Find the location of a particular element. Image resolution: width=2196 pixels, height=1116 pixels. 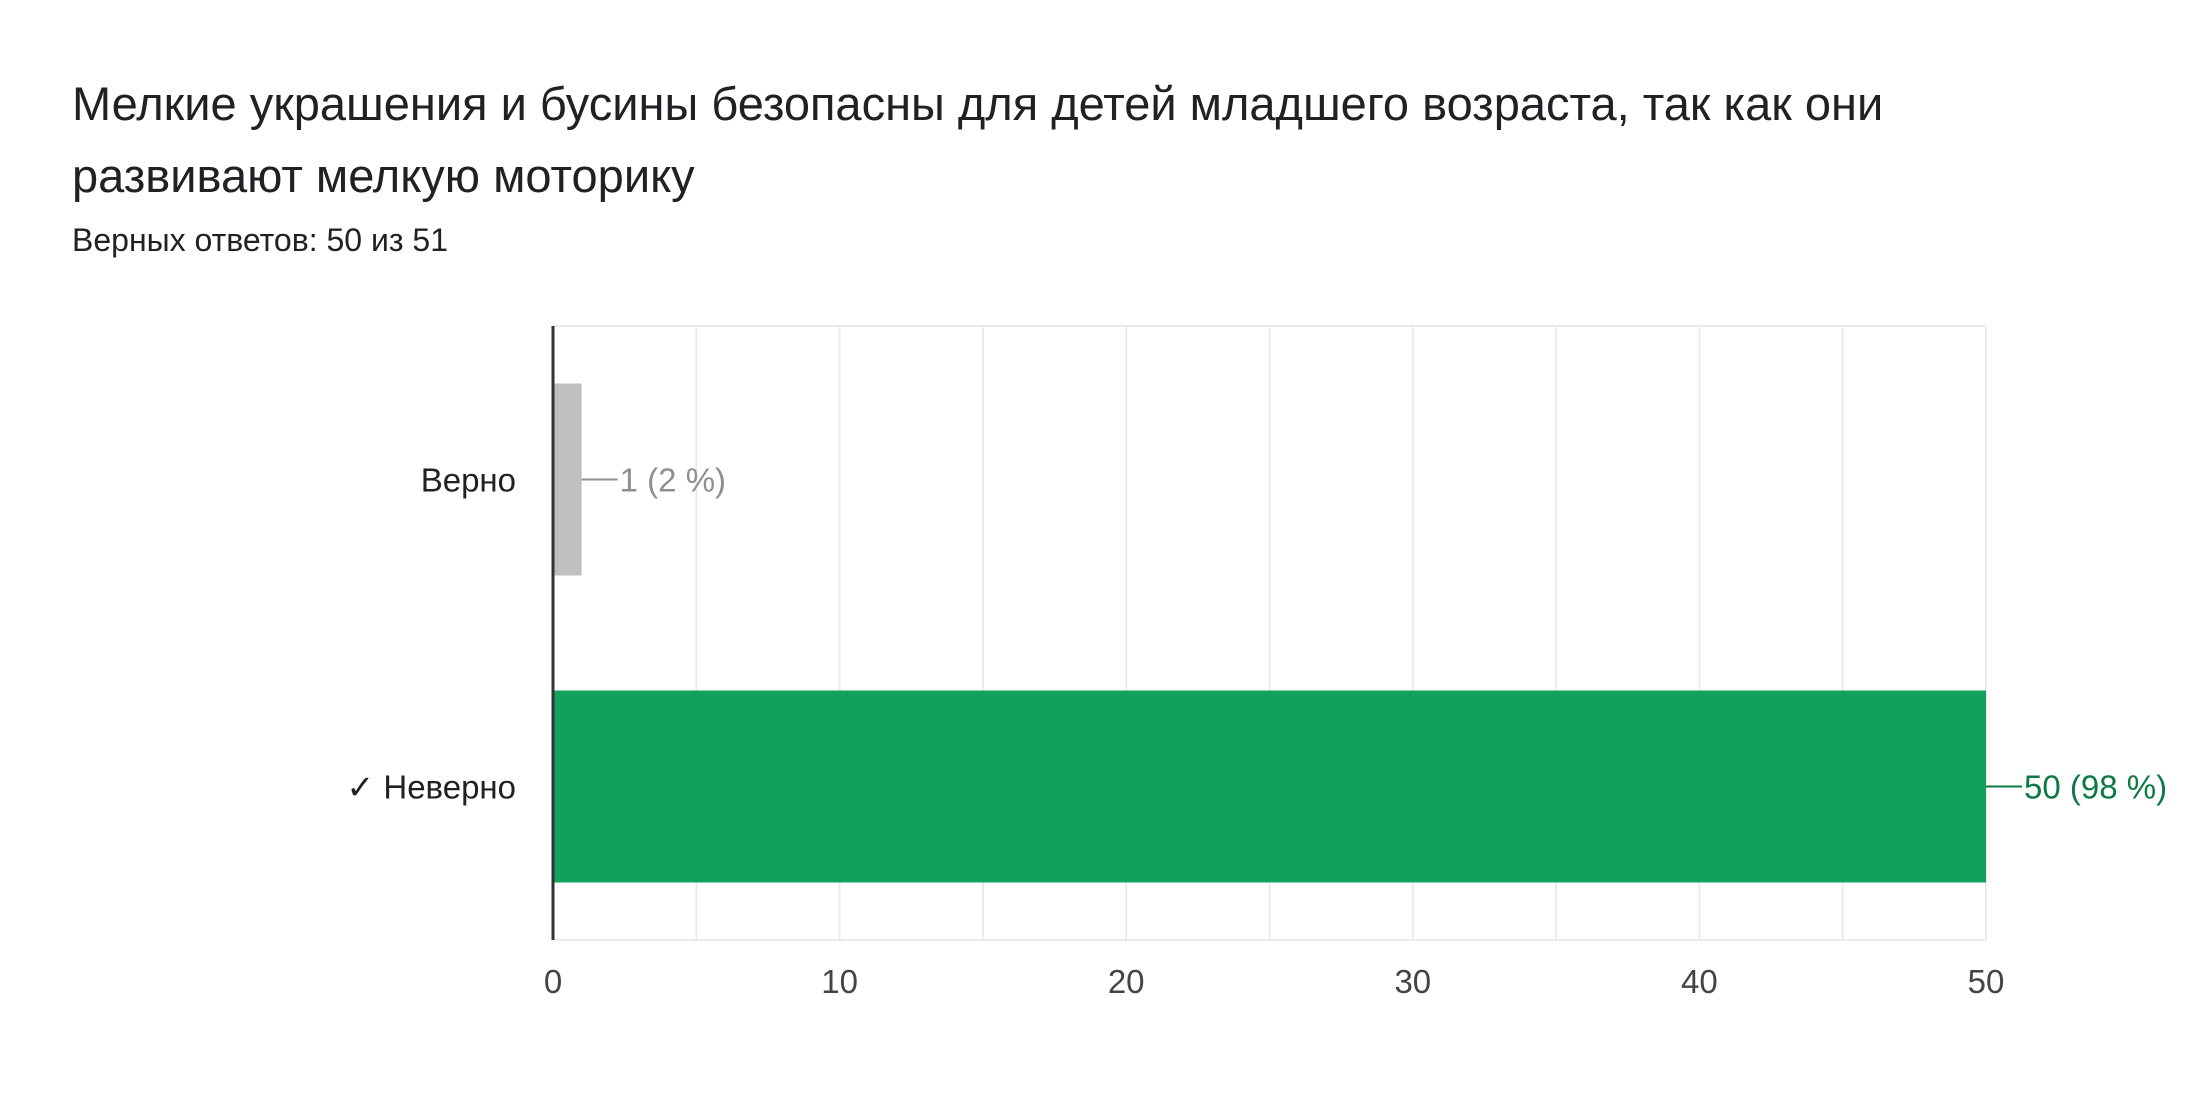

x-tick-label: 10 is located at coordinates (839, 981).